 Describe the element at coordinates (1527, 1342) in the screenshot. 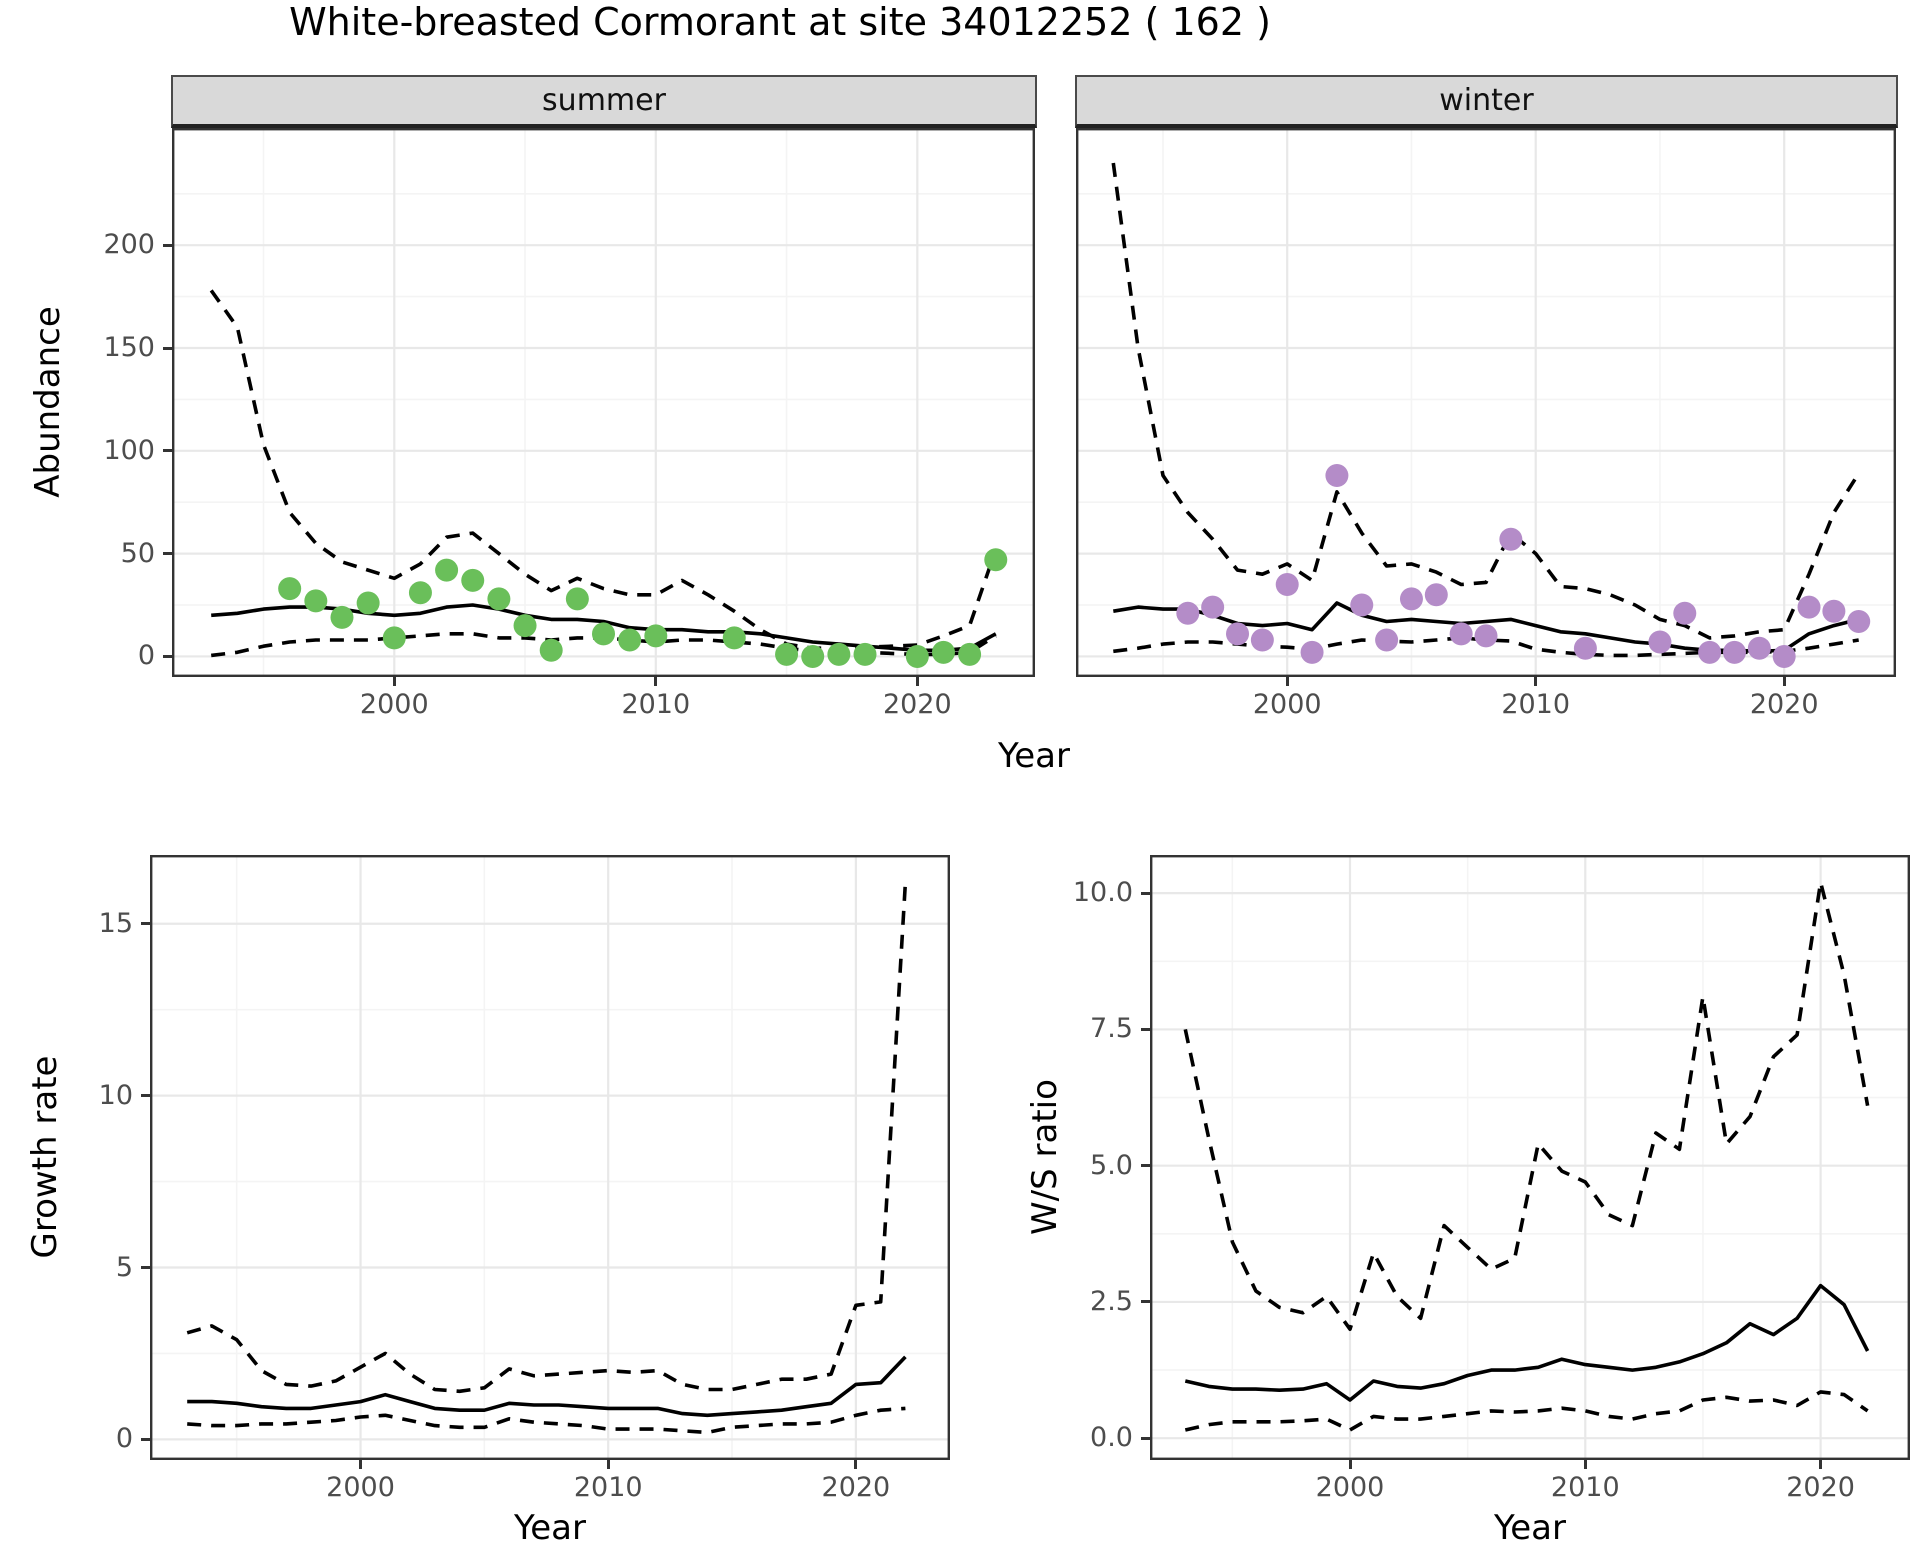

I see `ws-ratio-mean-line` at that location.